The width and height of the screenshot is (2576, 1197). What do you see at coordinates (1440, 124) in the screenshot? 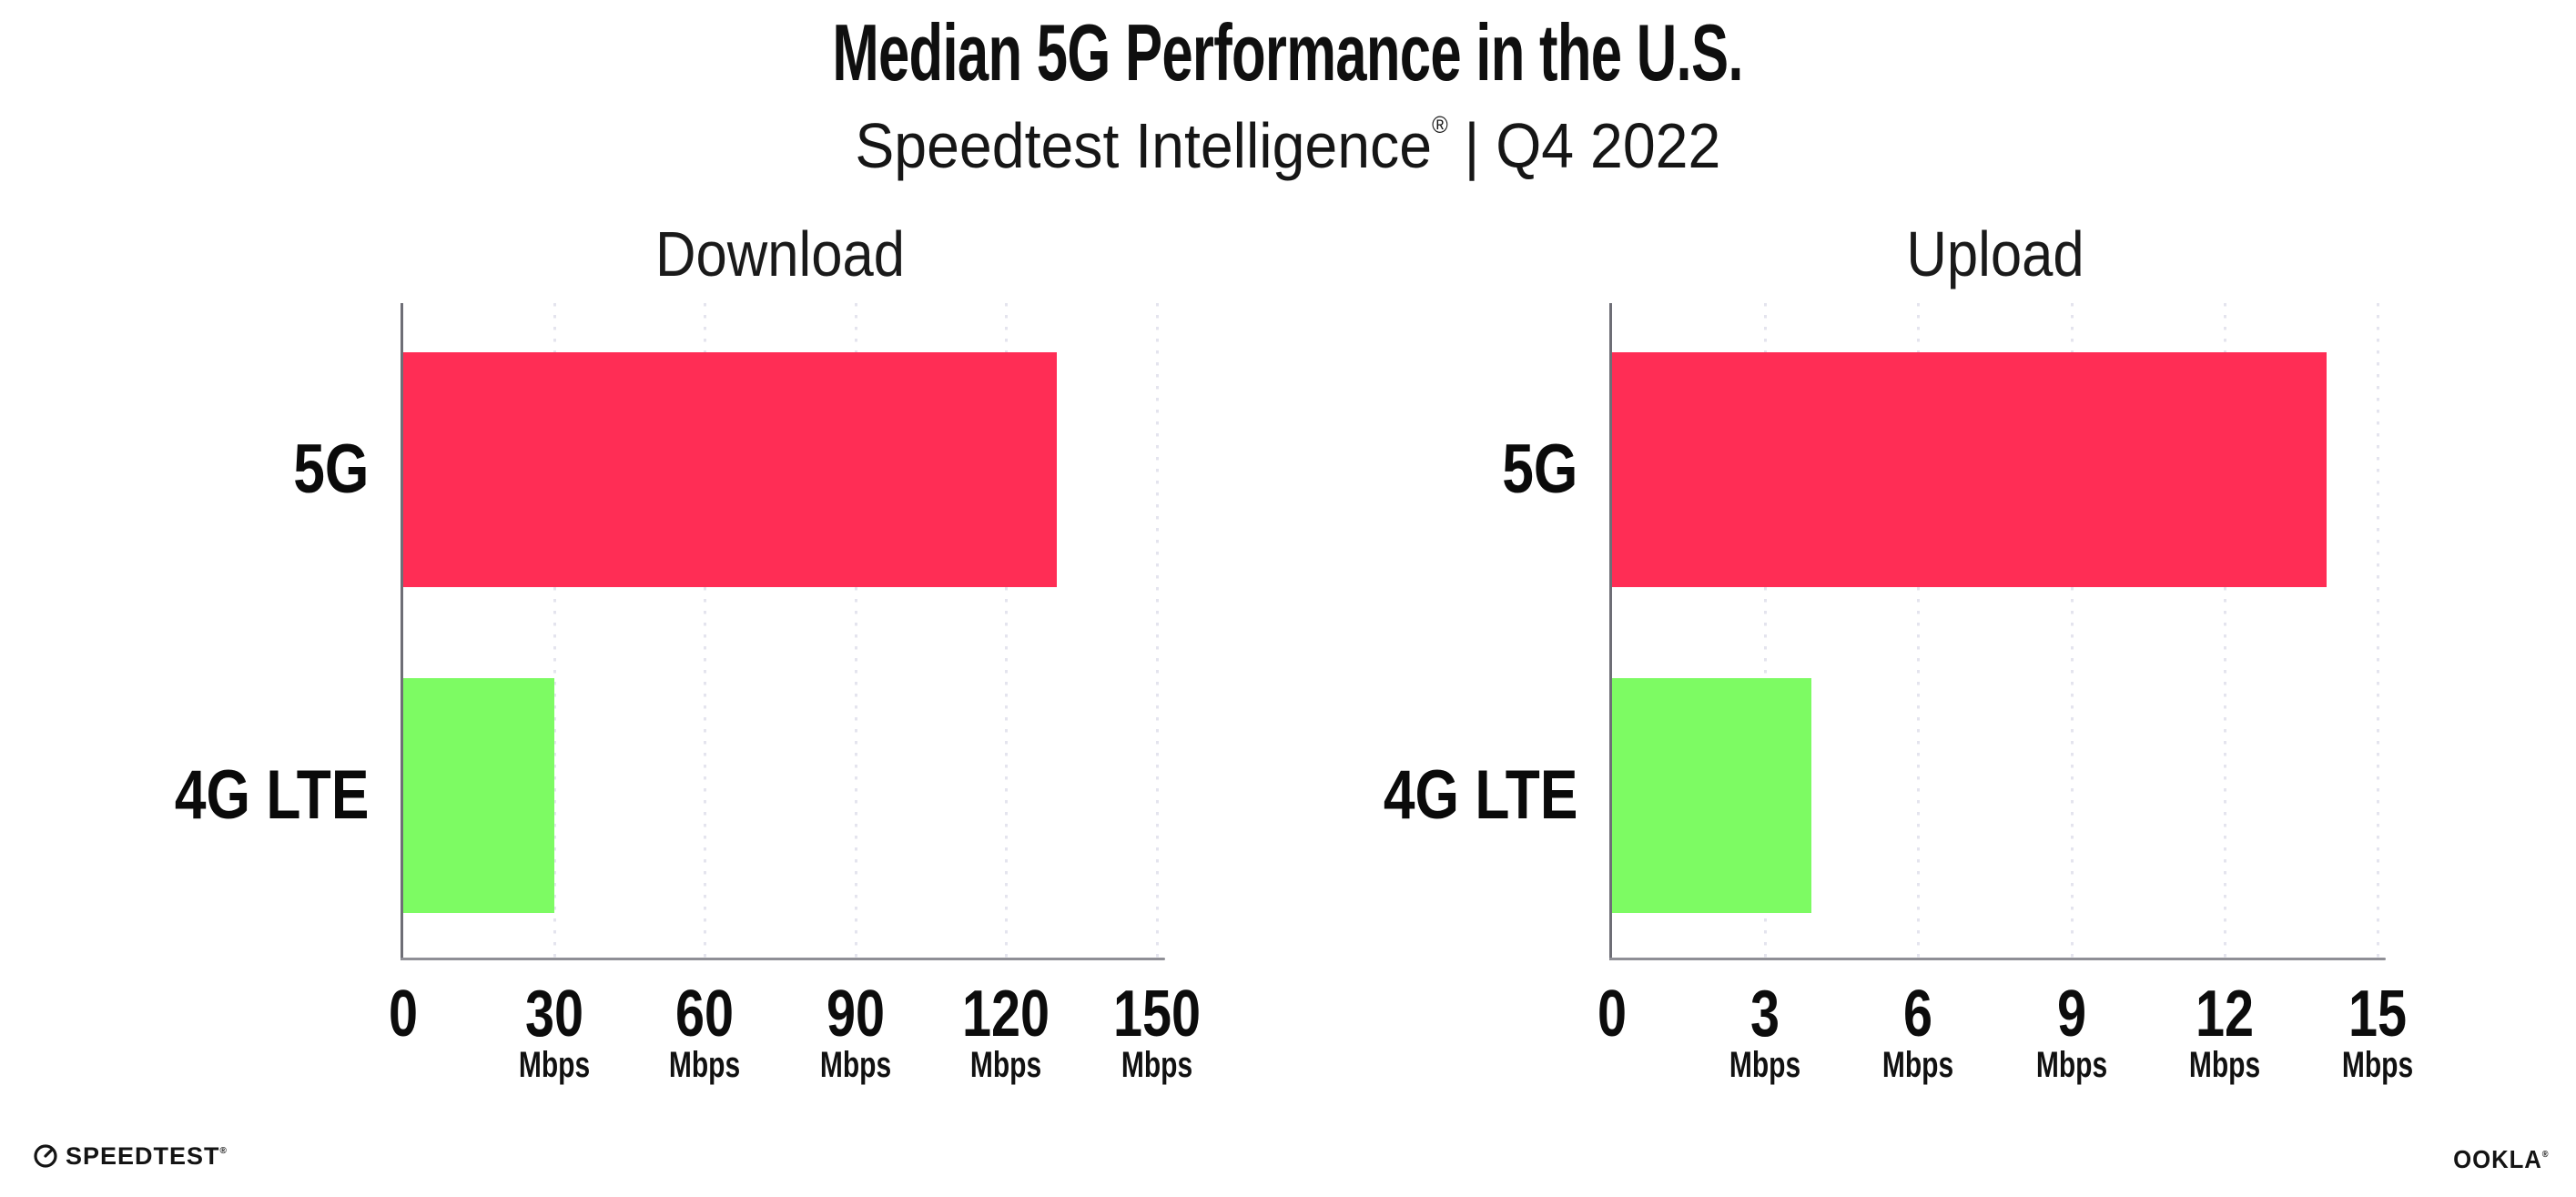
I see `registered-mark: ®` at bounding box center [1440, 124].